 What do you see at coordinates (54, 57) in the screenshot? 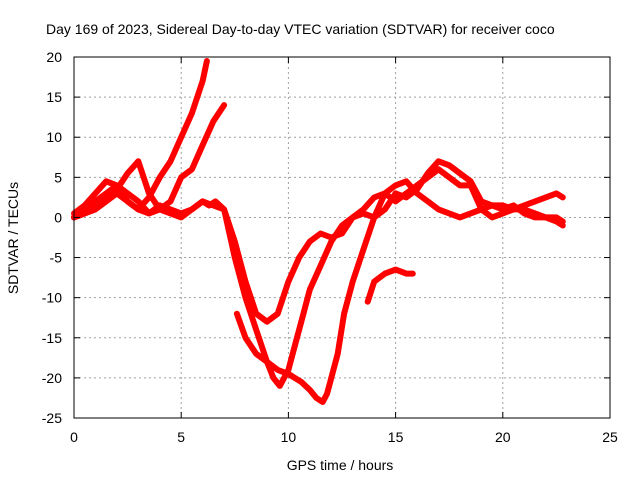
I see `y-tick-label: 20` at bounding box center [54, 57].